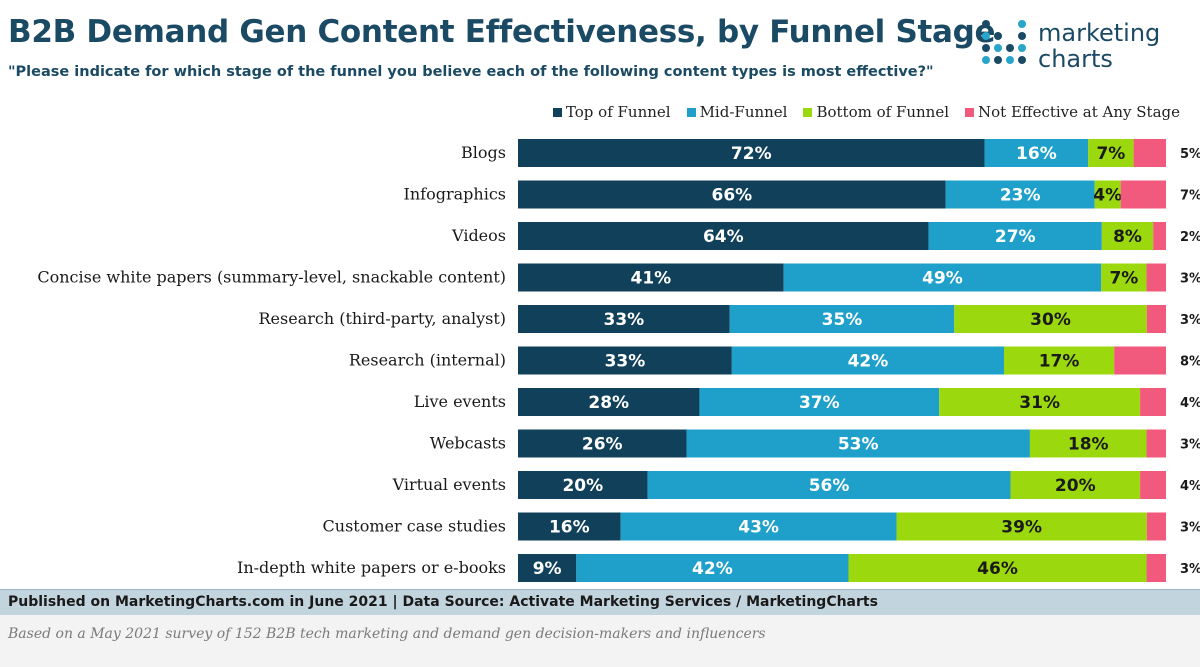 The height and width of the screenshot is (667, 1200). I want to click on data-label: 33%, so click(624, 320).